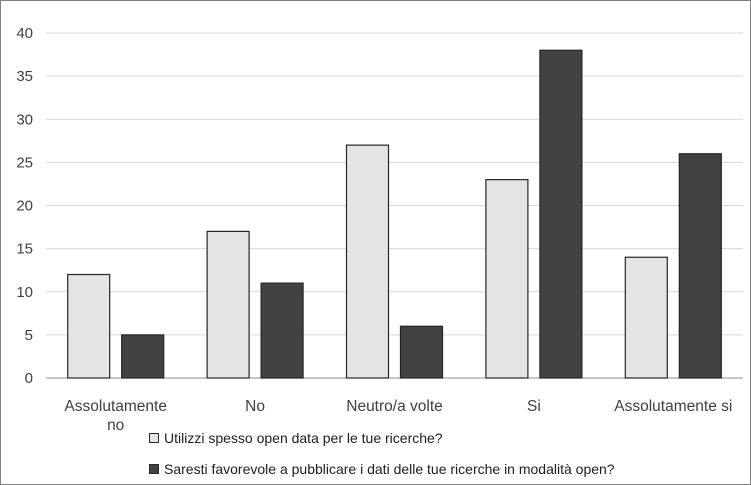 The width and height of the screenshot is (751, 485). What do you see at coordinates (24, 292) in the screenshot?
I see `y-tick-label: 10` at bounding box center [24, 292].